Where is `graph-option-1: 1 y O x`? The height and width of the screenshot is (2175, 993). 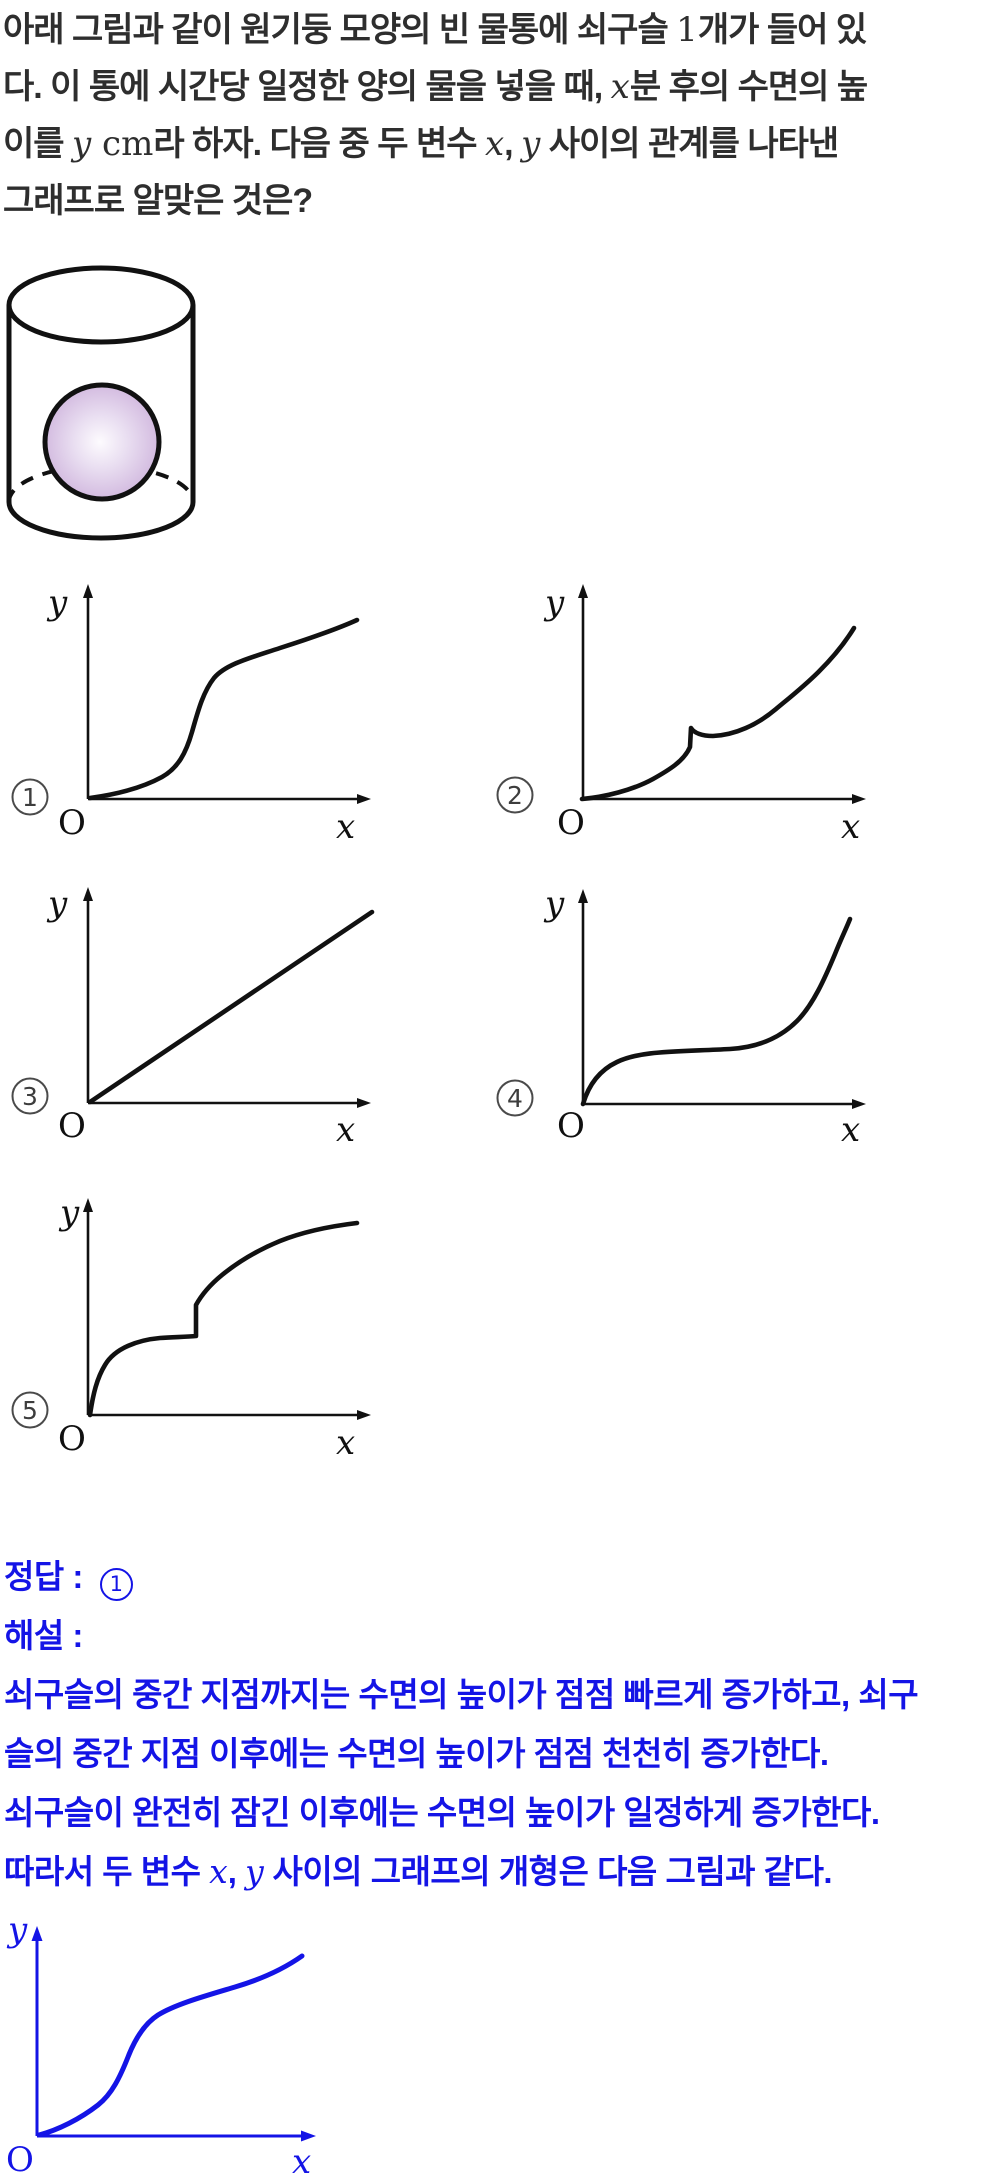
graph-option-1: 1 y O x is located at coordinates (191, 715).